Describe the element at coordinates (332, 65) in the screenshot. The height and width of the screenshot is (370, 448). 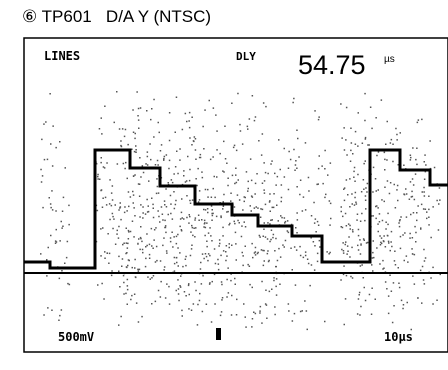
I see `delay-value: 54.75` at that location.